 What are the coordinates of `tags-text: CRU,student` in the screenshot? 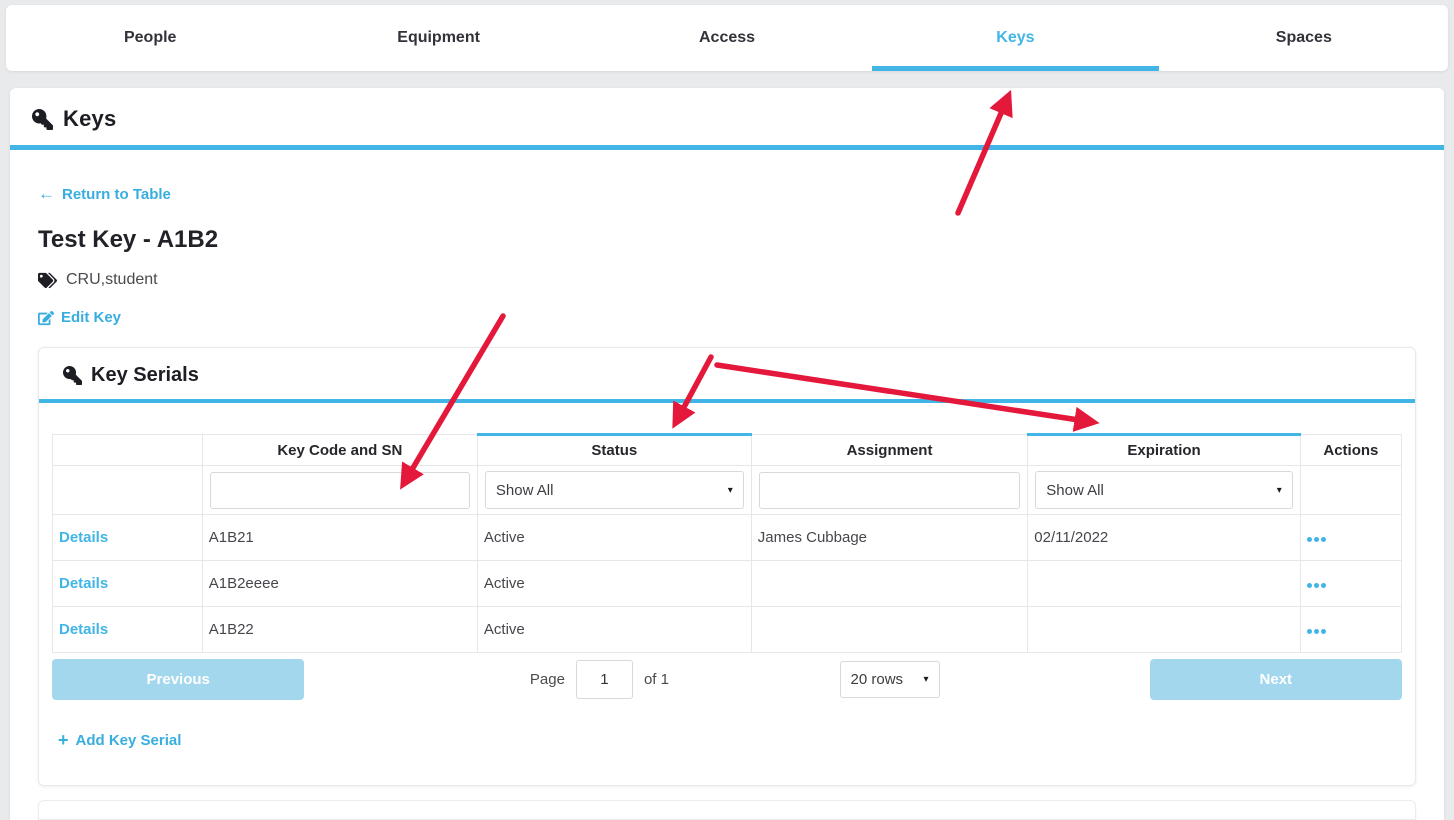 It's located at (112, 279).